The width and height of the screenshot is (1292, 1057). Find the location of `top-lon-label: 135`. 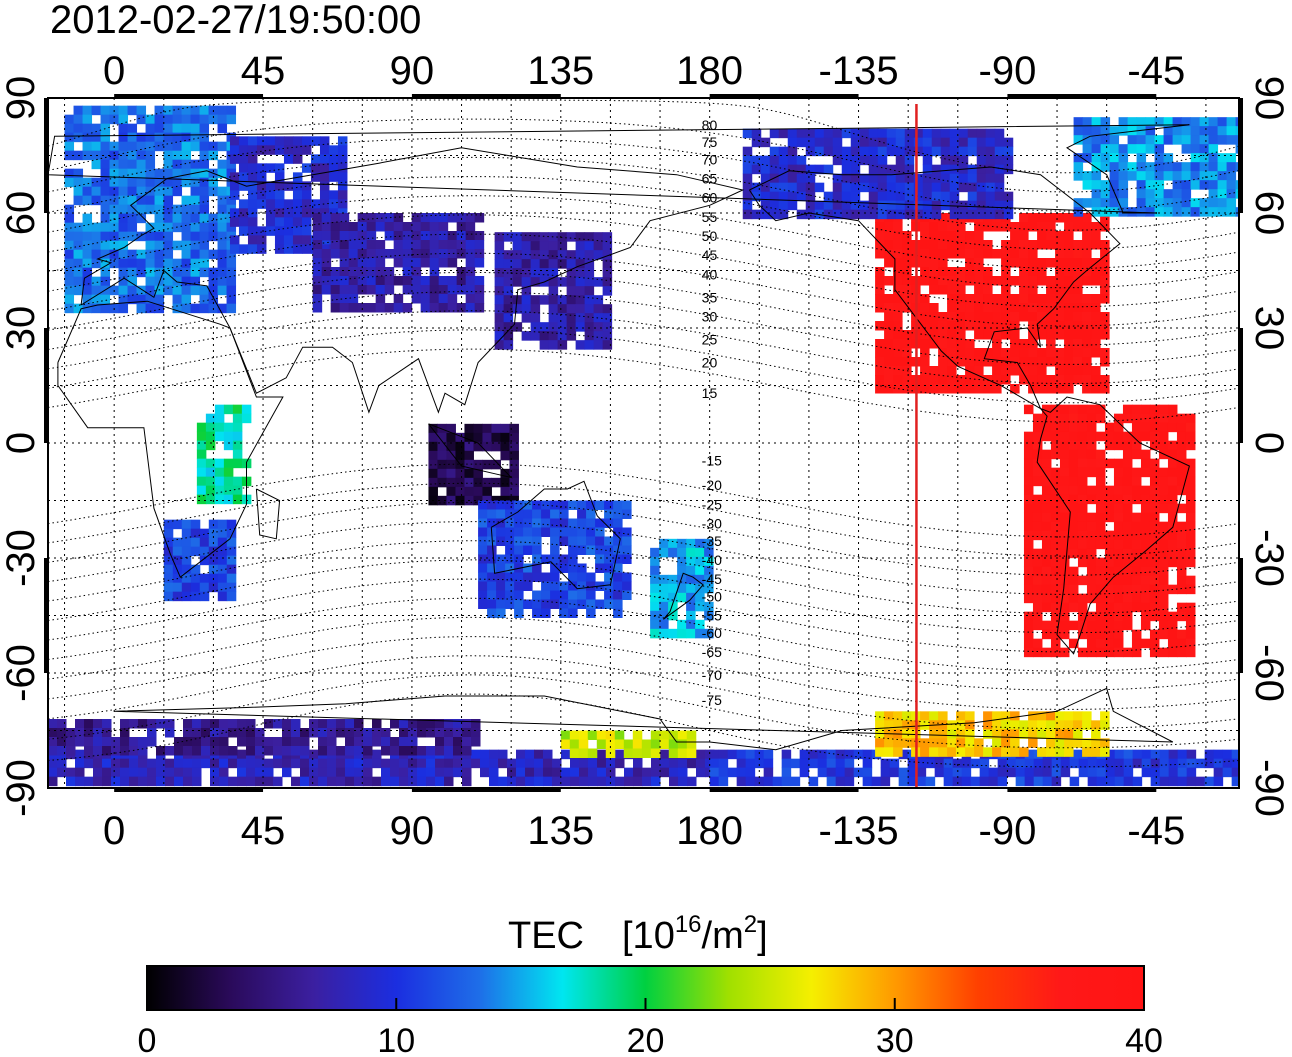

top-lon-label: 135 is located at coordinates (560, 71).